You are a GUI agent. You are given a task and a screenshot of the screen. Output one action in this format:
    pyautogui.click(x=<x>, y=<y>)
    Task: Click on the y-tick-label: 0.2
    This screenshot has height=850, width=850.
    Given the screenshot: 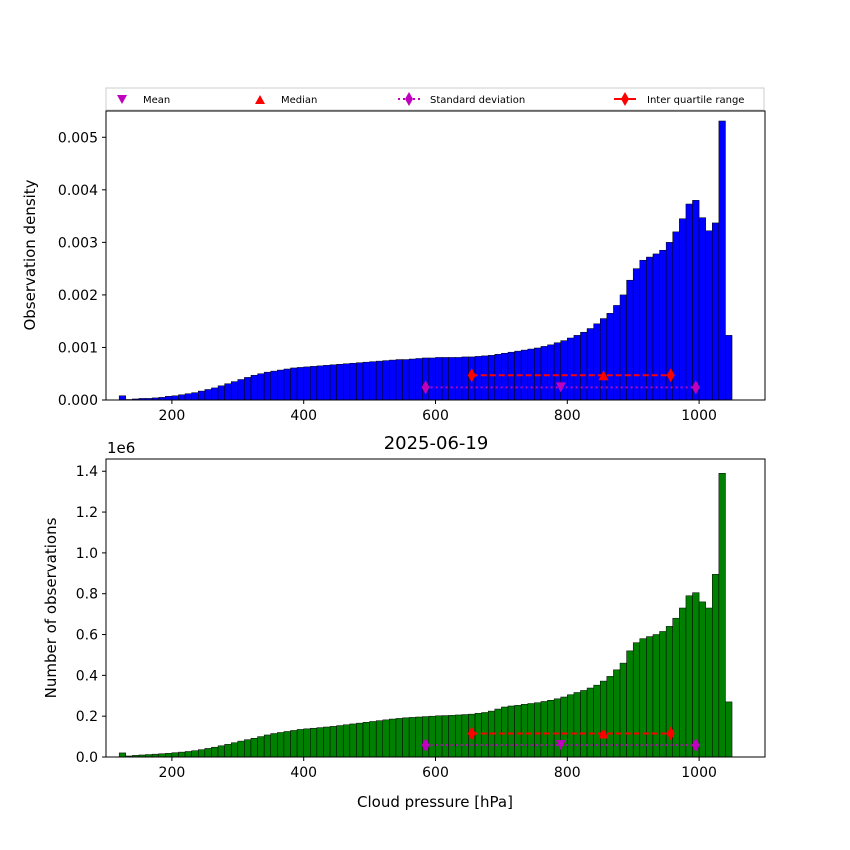 What is the action you would take?
    pyautogui.click(x=87, y=717)
    